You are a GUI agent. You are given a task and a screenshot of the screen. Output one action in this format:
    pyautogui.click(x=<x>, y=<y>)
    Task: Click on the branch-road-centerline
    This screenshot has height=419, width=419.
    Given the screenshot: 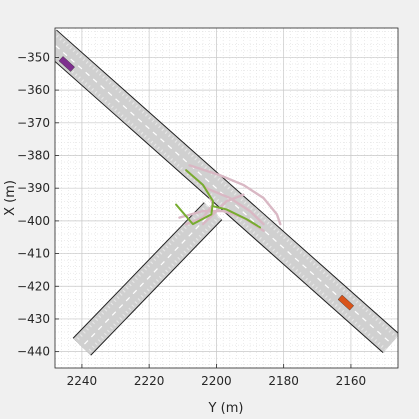 What is the action you would take?
    pyautogui.click(x=147, y=279)
    